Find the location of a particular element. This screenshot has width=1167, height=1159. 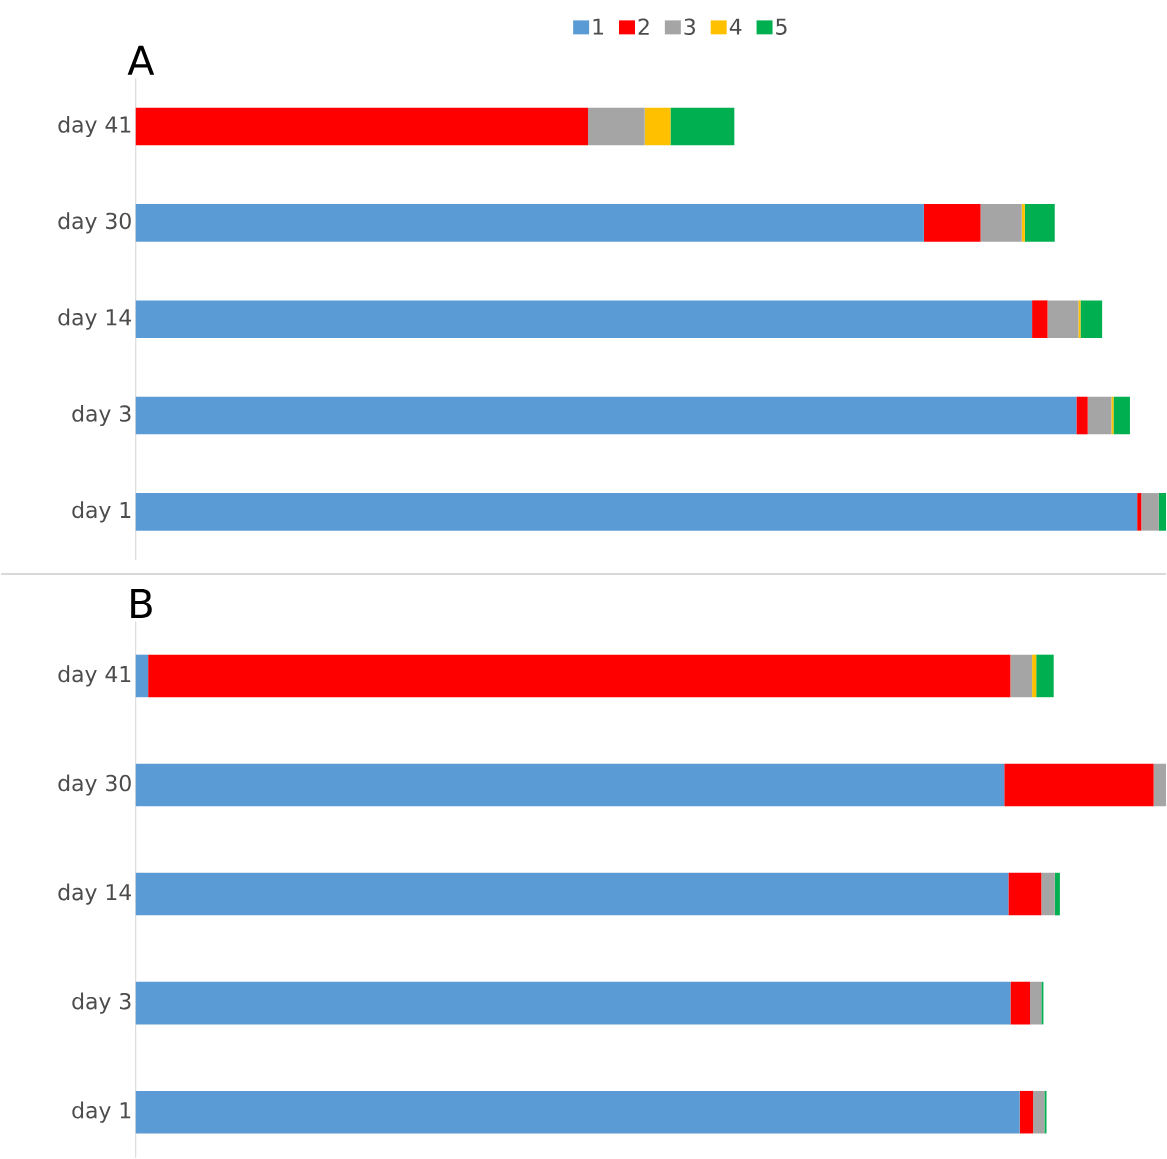

legend-label: 2 is located at coordinates (643, 26).